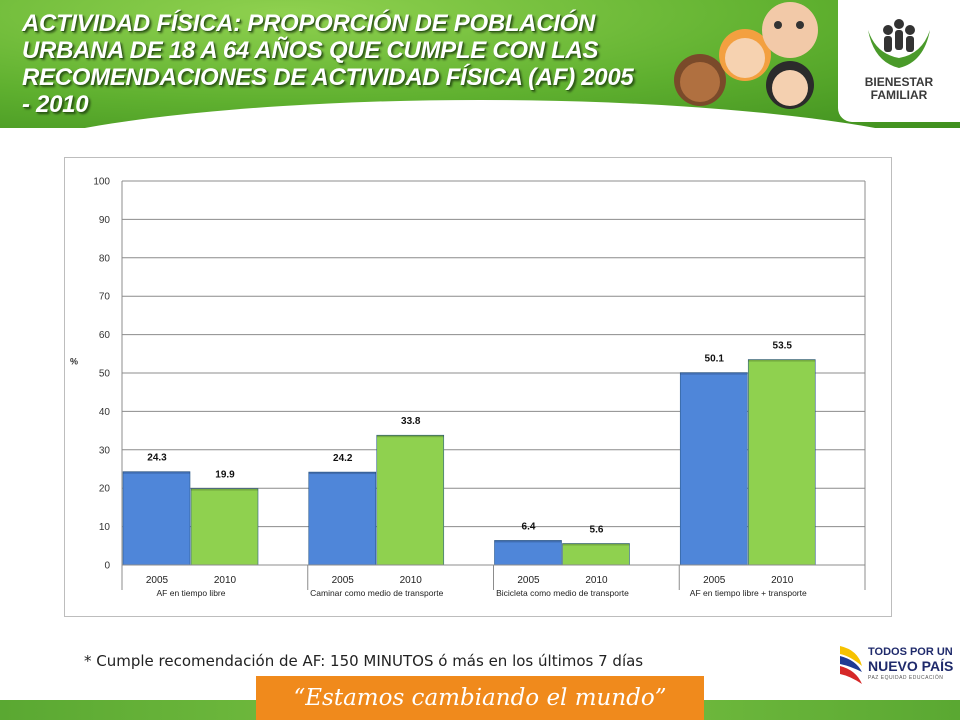 Image resolution: width=960 pixels, height=720 pixels. I want to click on bienestar-logo: BIENESTAR FAMILIAR, so click(899, 61).